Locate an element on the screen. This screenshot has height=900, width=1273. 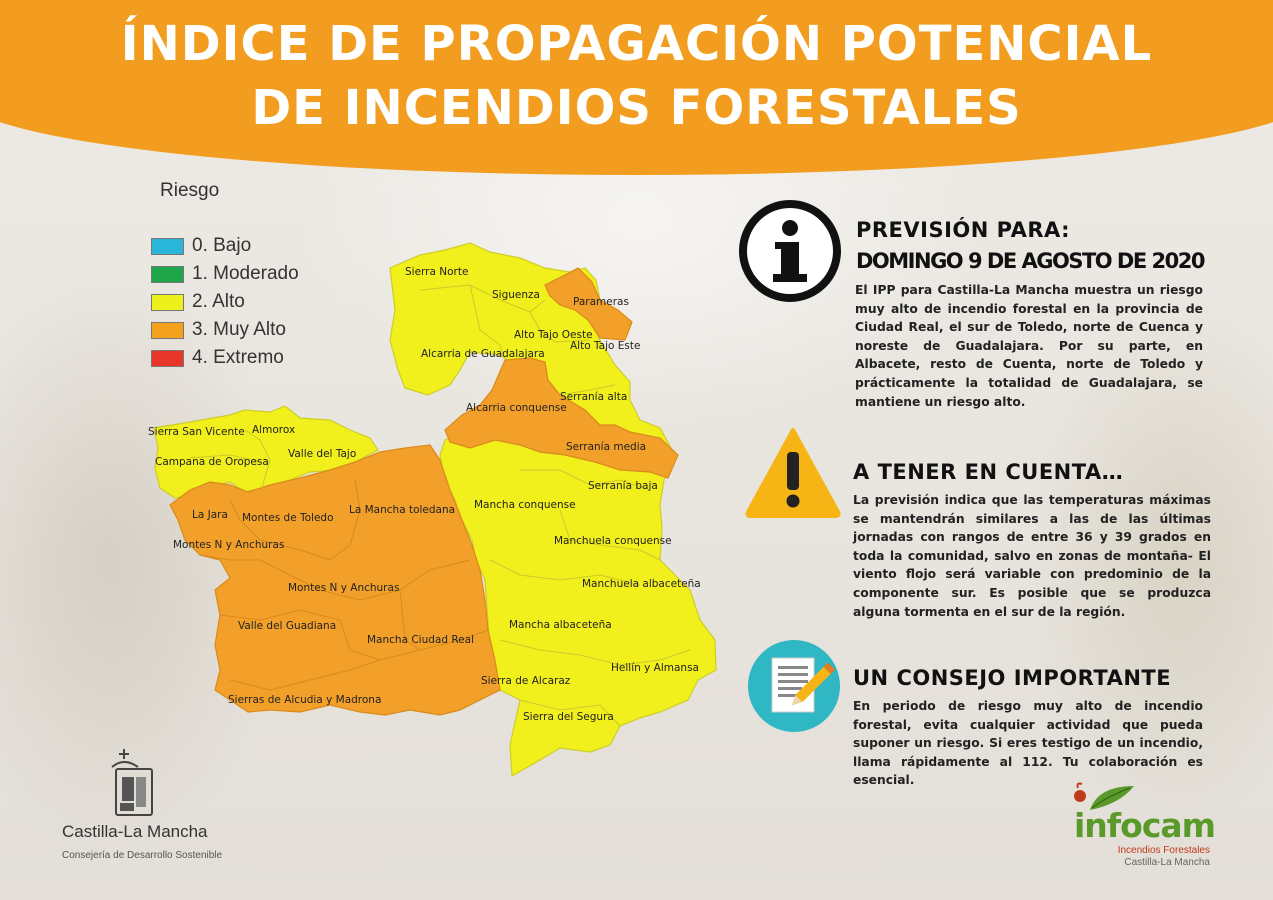
legend-item-muy-alto: 3. Muy Alto is located at coordinates (225, 330).